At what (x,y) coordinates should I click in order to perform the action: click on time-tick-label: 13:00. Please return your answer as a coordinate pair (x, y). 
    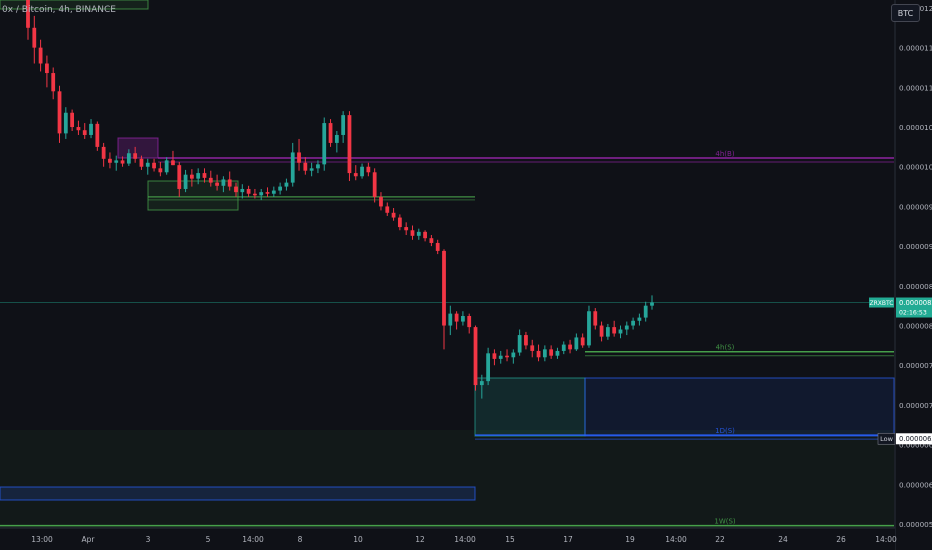
    Looking at the image, I should click on (42, 539).